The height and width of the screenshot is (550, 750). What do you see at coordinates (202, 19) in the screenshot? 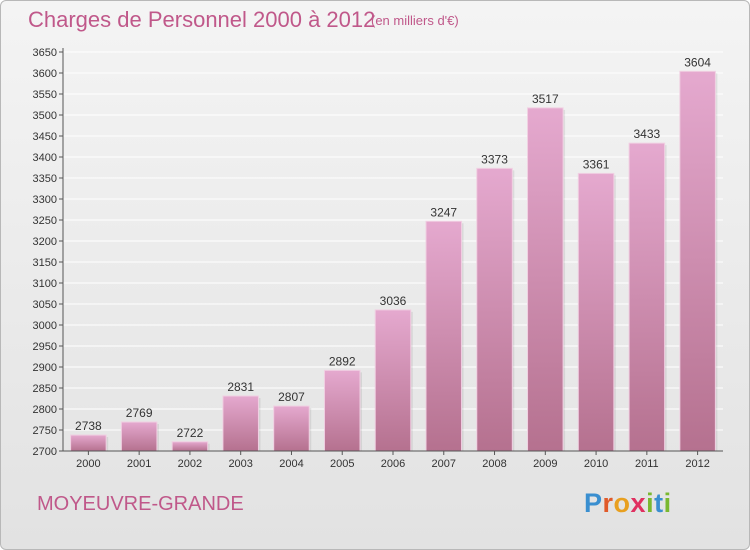
I see `chart-title: Charges de Personnel 2000 à 2012` at bounding box center [202, 19].